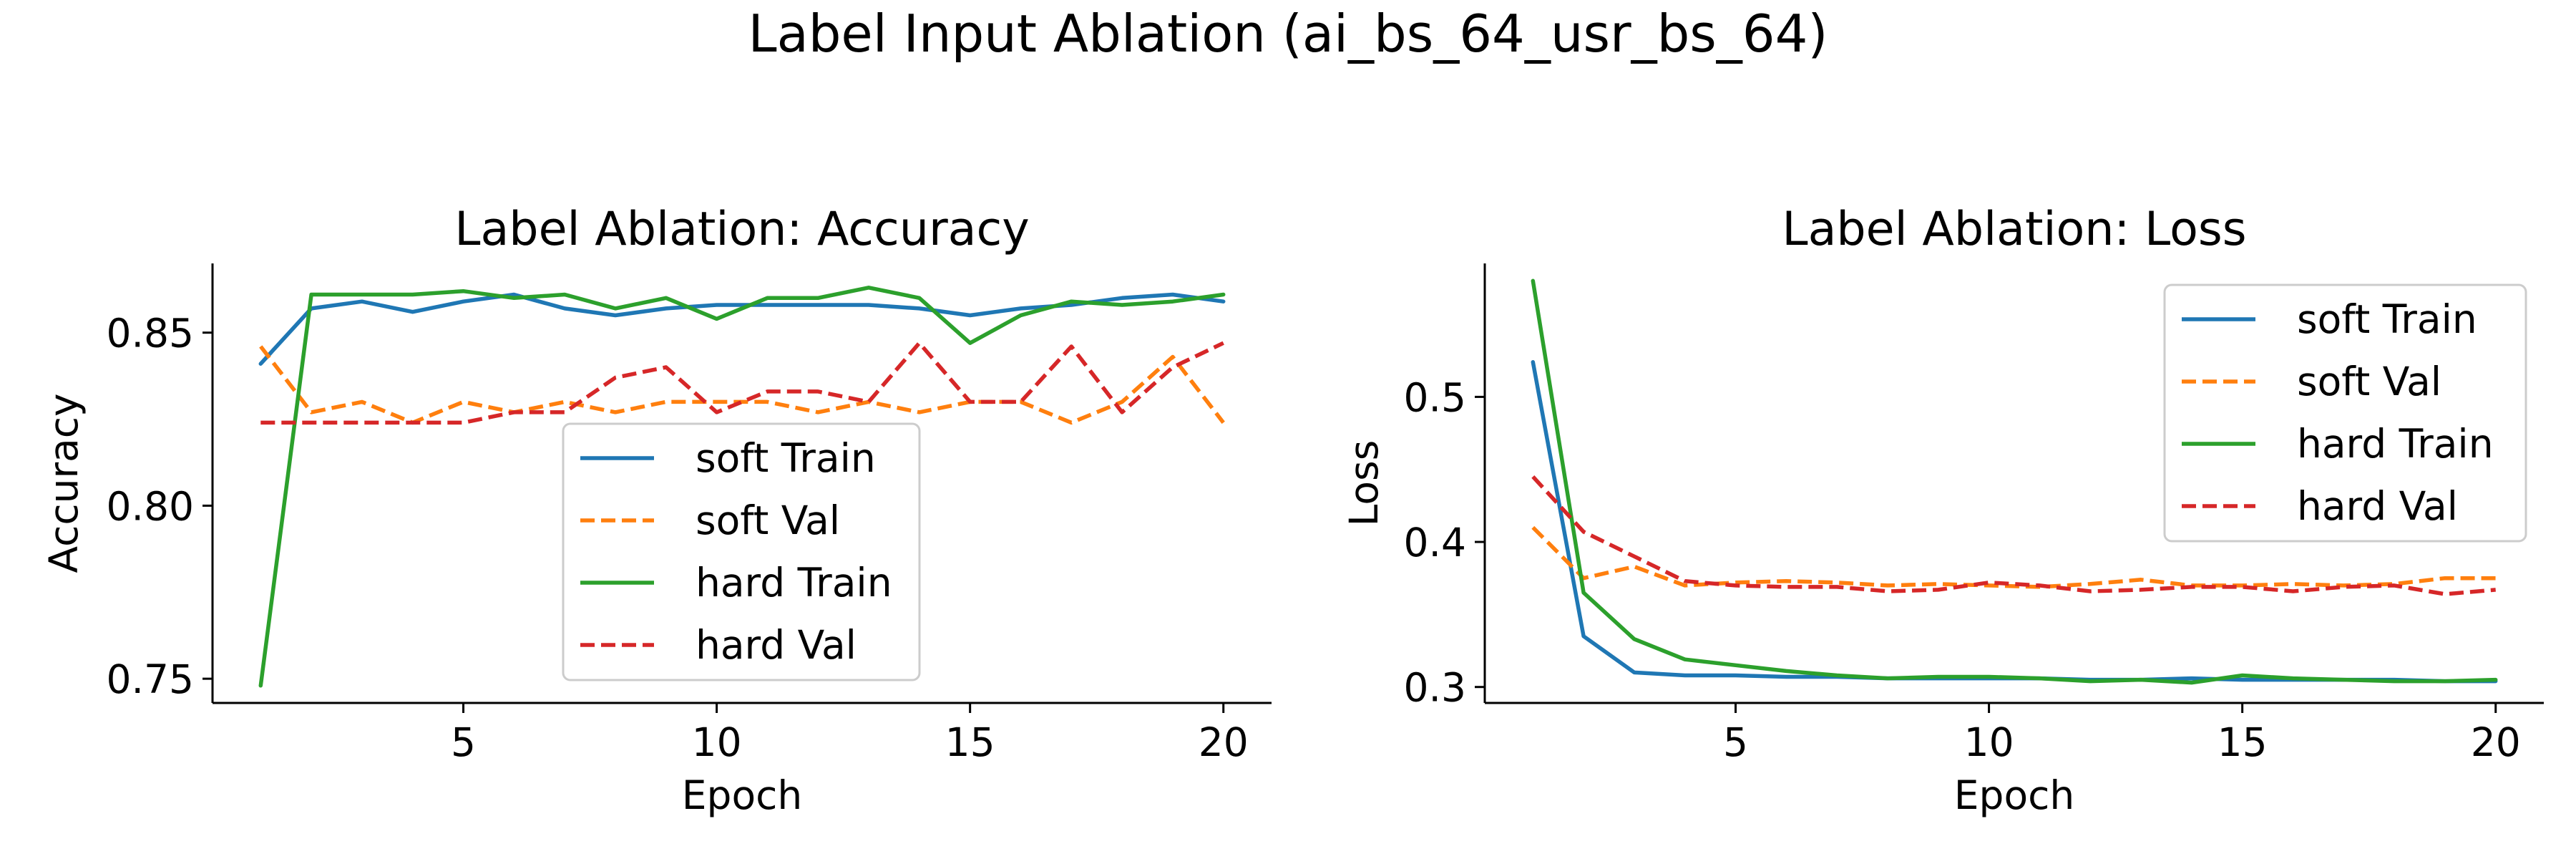 Image resolution: width=2576 pixels, height=859 pixels. What do you see at coordinates (2377, 506) in the screenshot?
I see `loss-legend-label-hard-val: hard Val` at bounding box center [2377, 506].